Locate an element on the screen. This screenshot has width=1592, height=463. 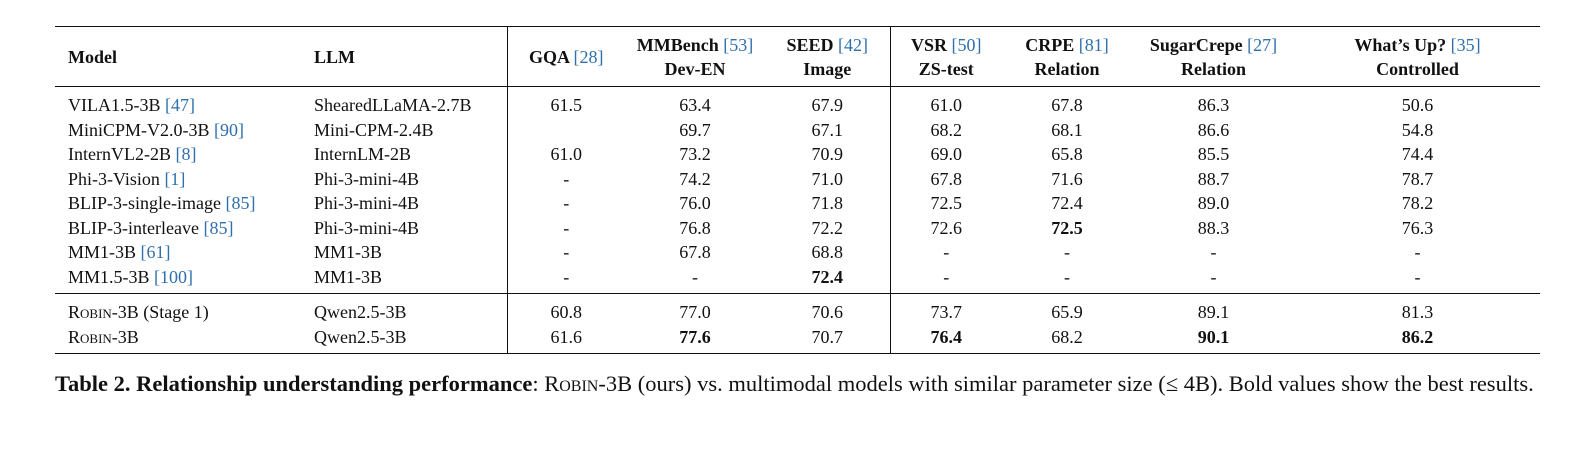
metric-value: 78.7 is located at coordinates (1417, 178).